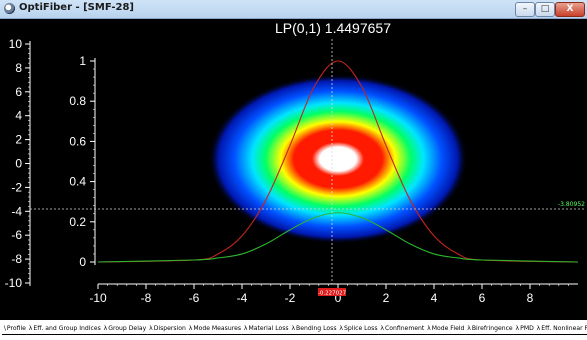 This screenshot has width=587, height=340. I want to click on tab-confinement: λConfinement, so click(402, 329).